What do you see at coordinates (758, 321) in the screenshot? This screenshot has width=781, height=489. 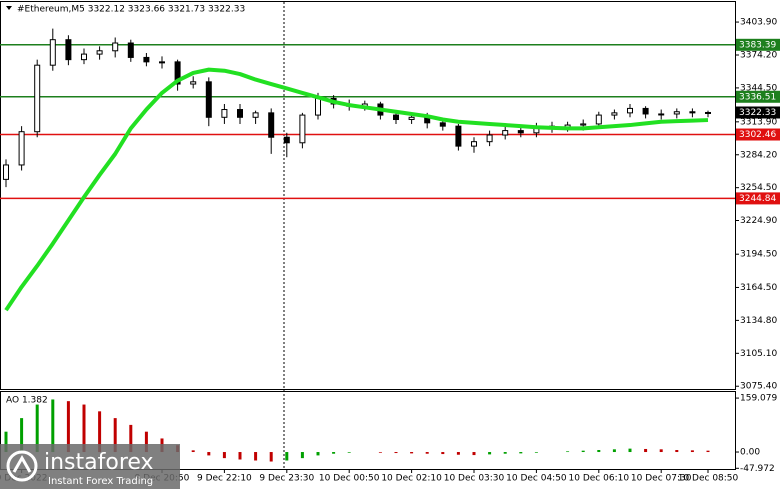 I see `y-tick-label: 3134.80` at bounding box center [758, 321].